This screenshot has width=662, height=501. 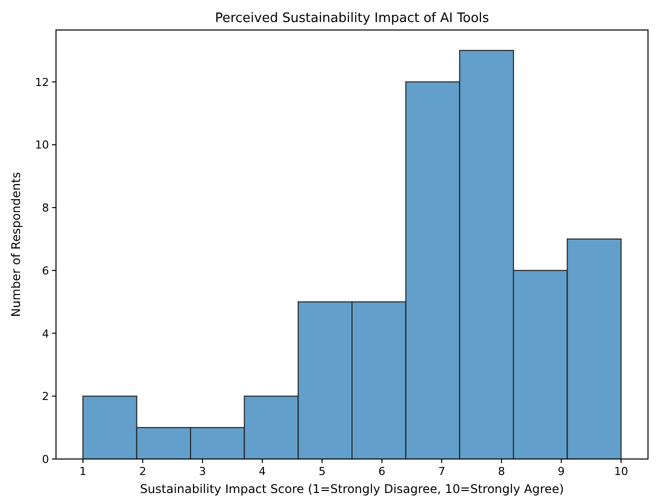 I want to click on x-tick-label: 9, so click(x=561, y=471).